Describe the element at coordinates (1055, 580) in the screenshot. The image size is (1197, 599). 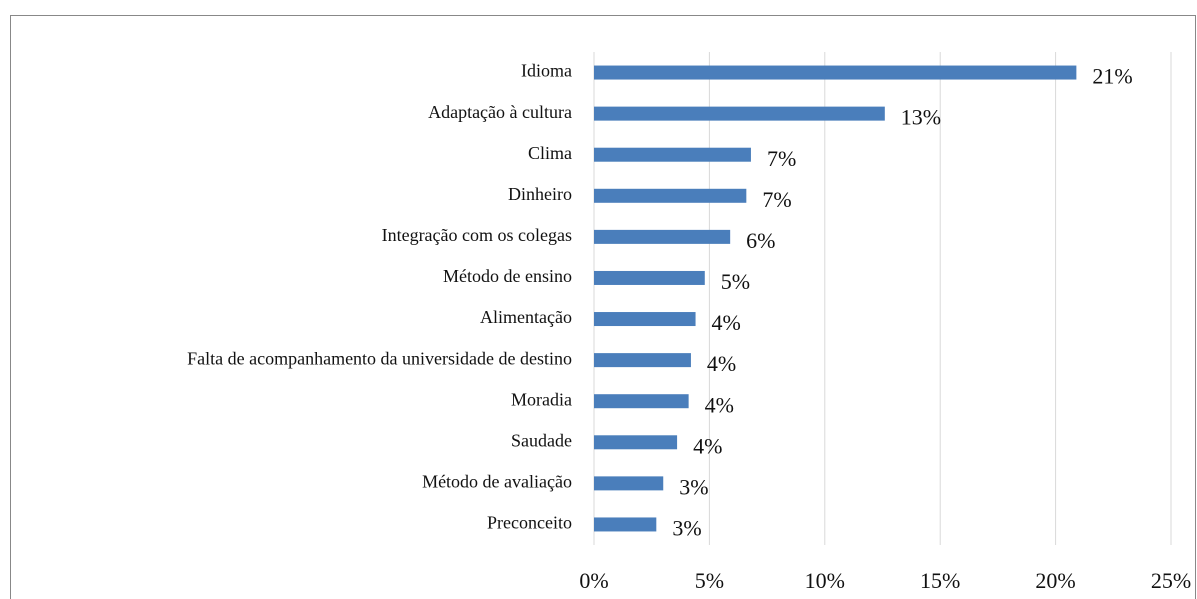
I see `x-tick-label: 20%` at that location.